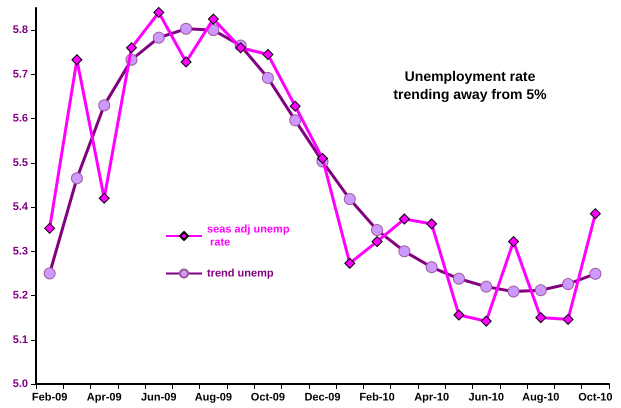 The width and height of the screenshot is (621, 408). Describe the element at coordinates (322, 398) in the screenshot. I see `x-tick-label: Dec-09` at that location.